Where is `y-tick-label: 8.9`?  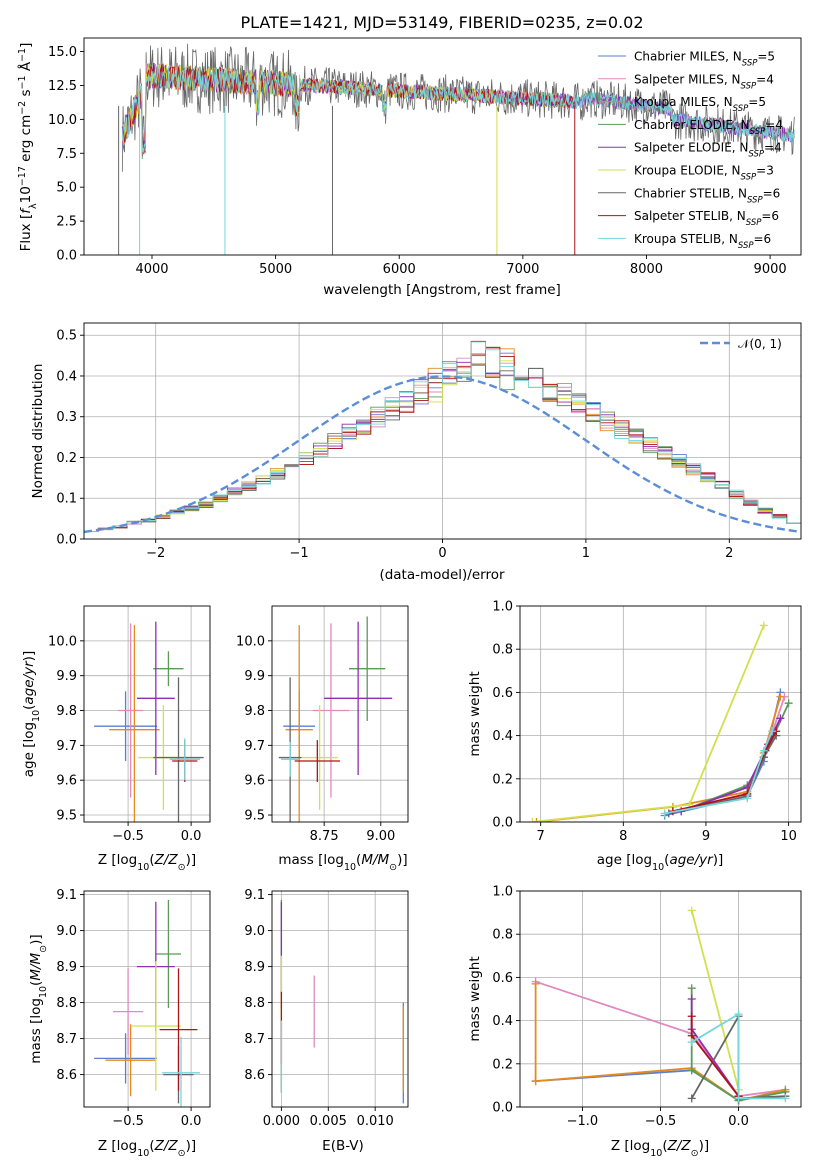
y-tick-label: 8.9 is located at coordinates (66, 967).